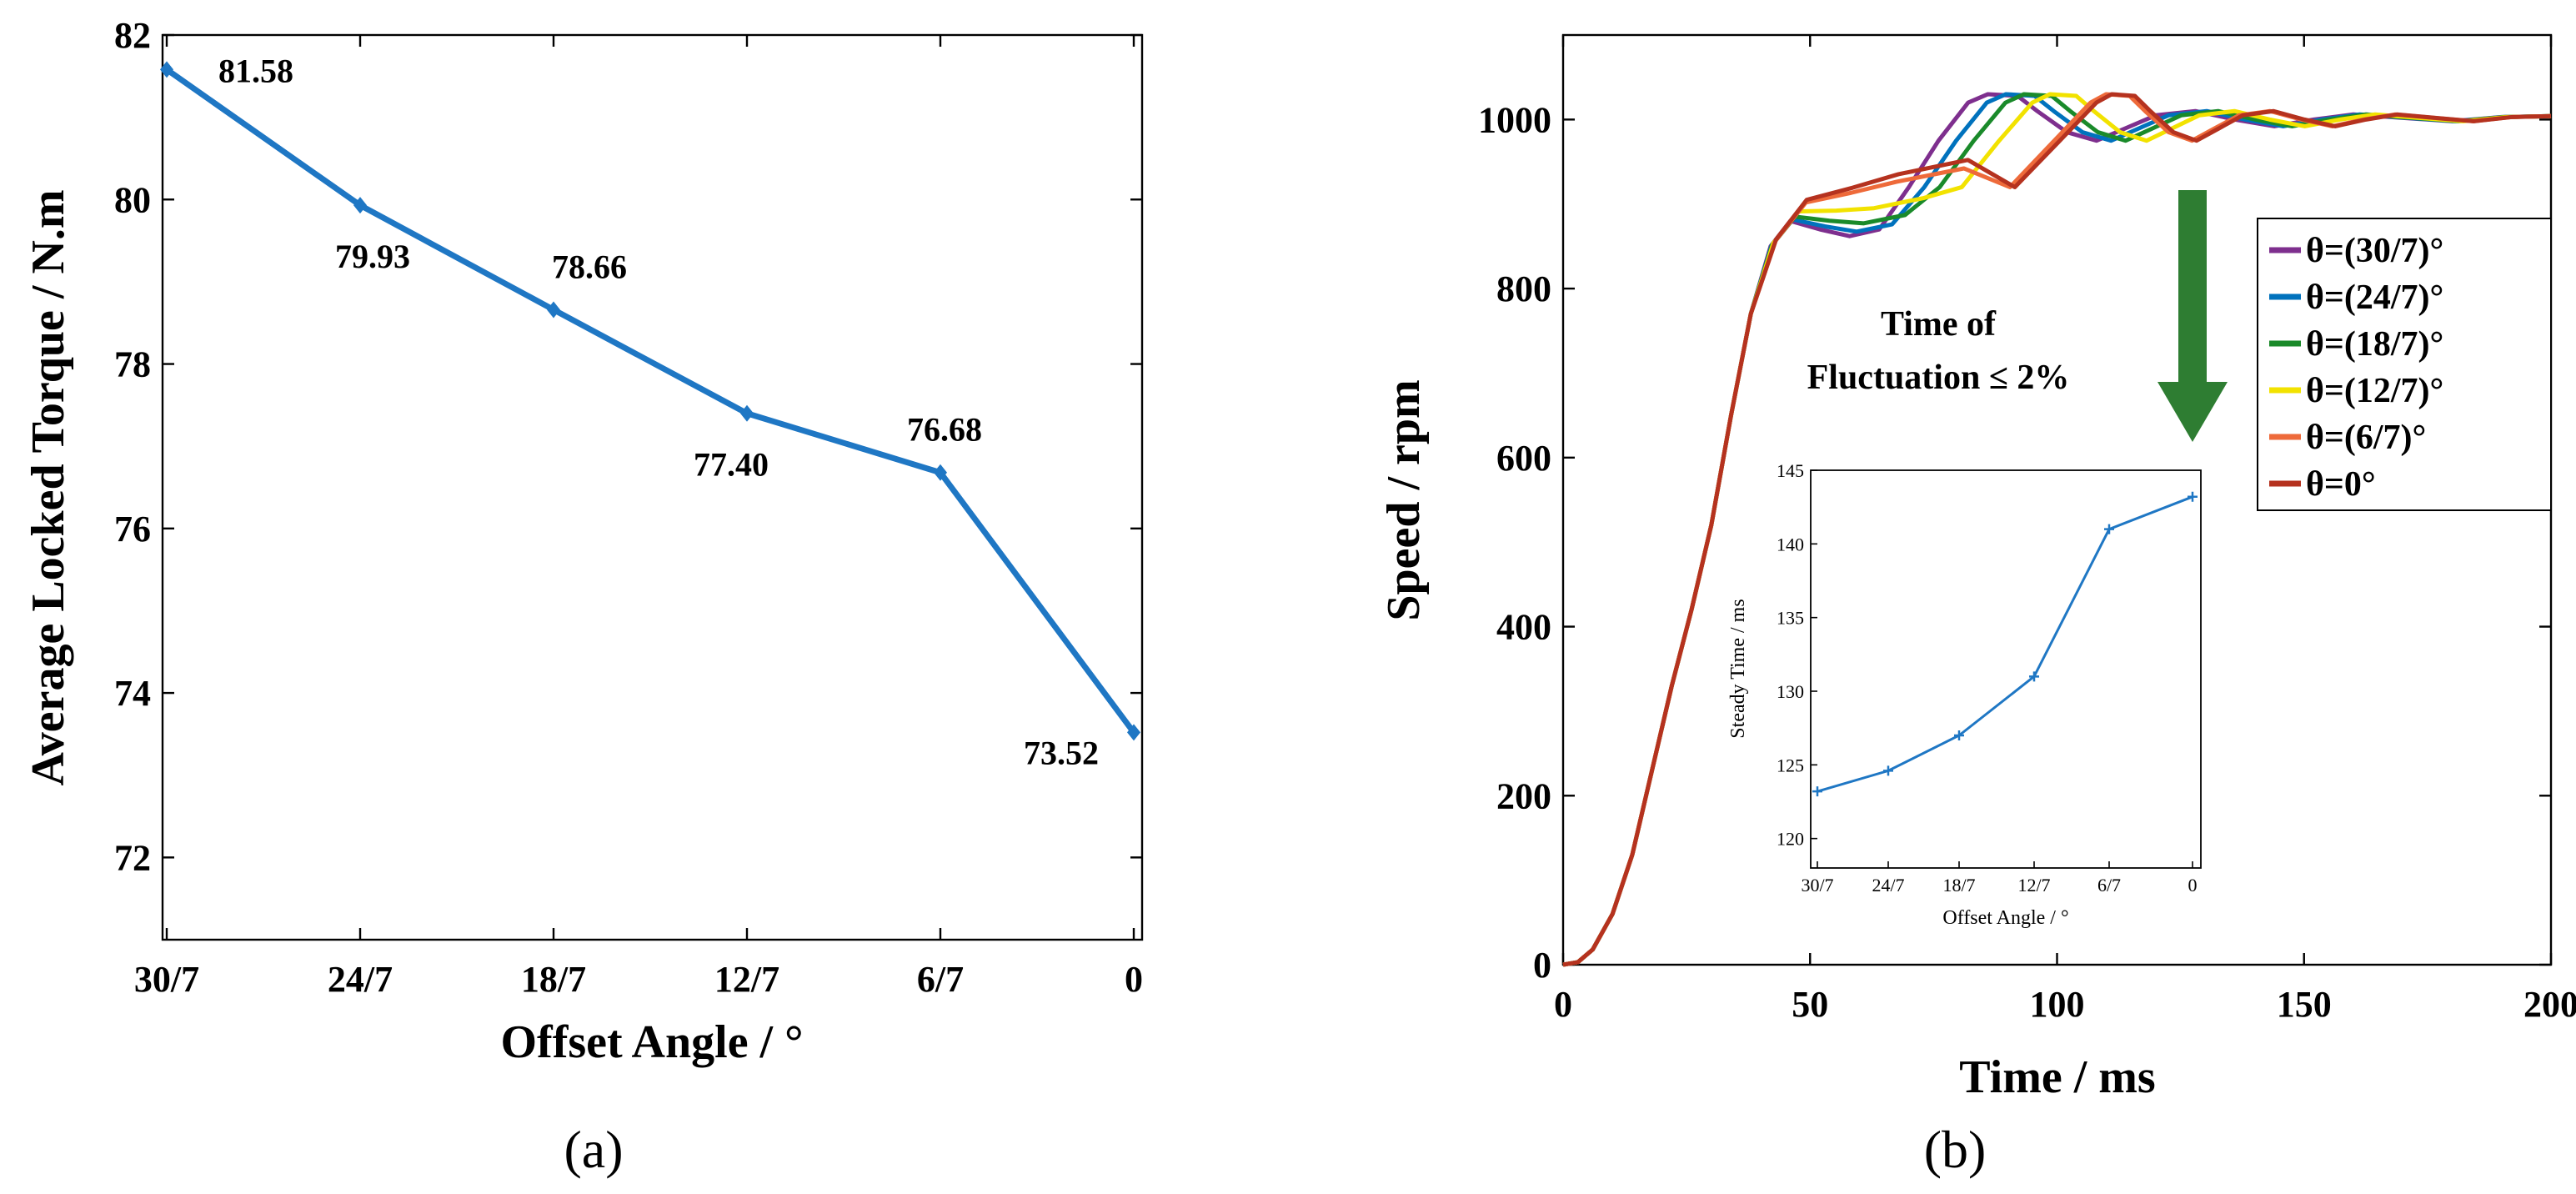 Image resolution: width=2576 pixels, height=1194 pixels. I want to click on inset-y-tick-label-5: 145, so click(1790, 470).